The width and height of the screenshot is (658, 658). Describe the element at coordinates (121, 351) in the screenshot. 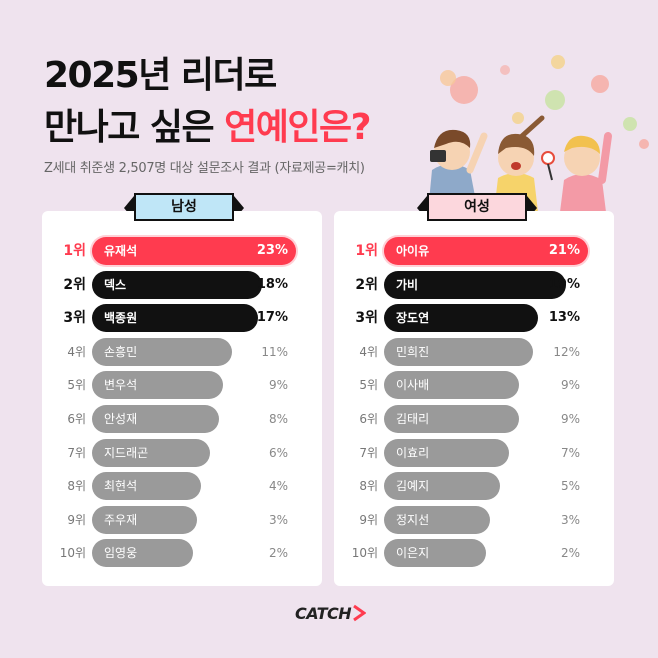

I see `celebrity-name: 손흥민` at that location.